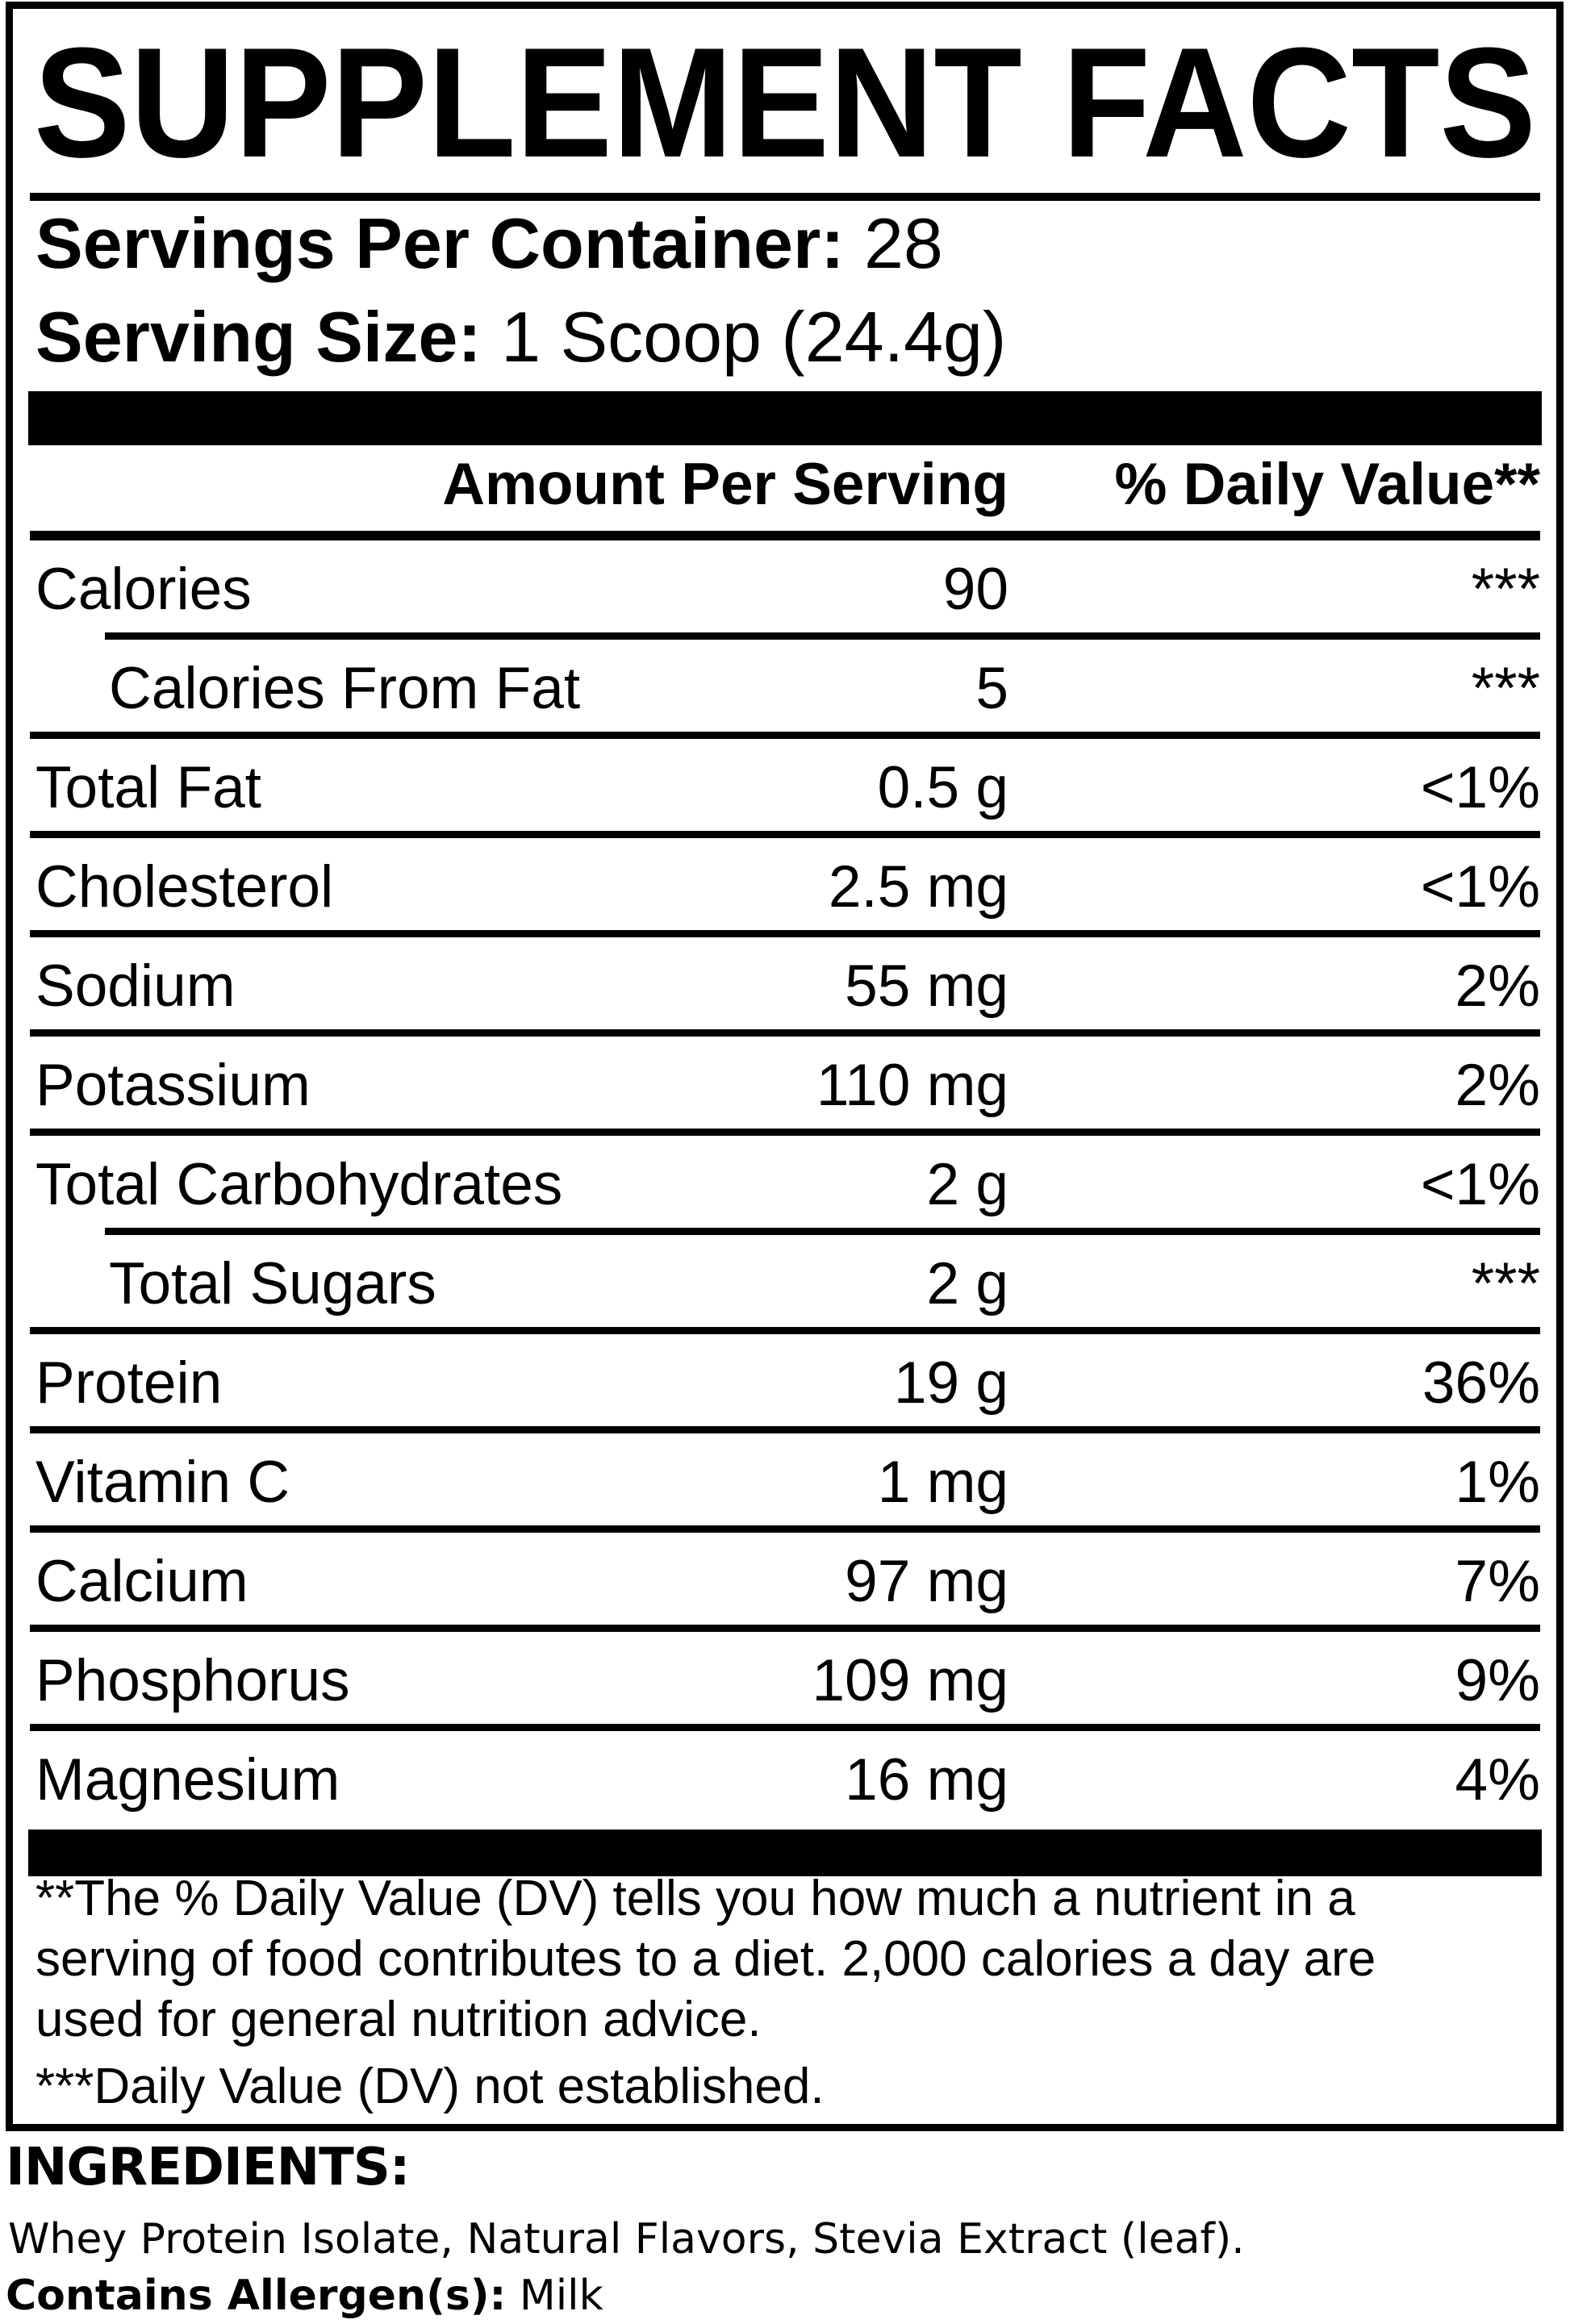  I want to click on nutrient-daily-value: 4%, so click(1497, 1780).